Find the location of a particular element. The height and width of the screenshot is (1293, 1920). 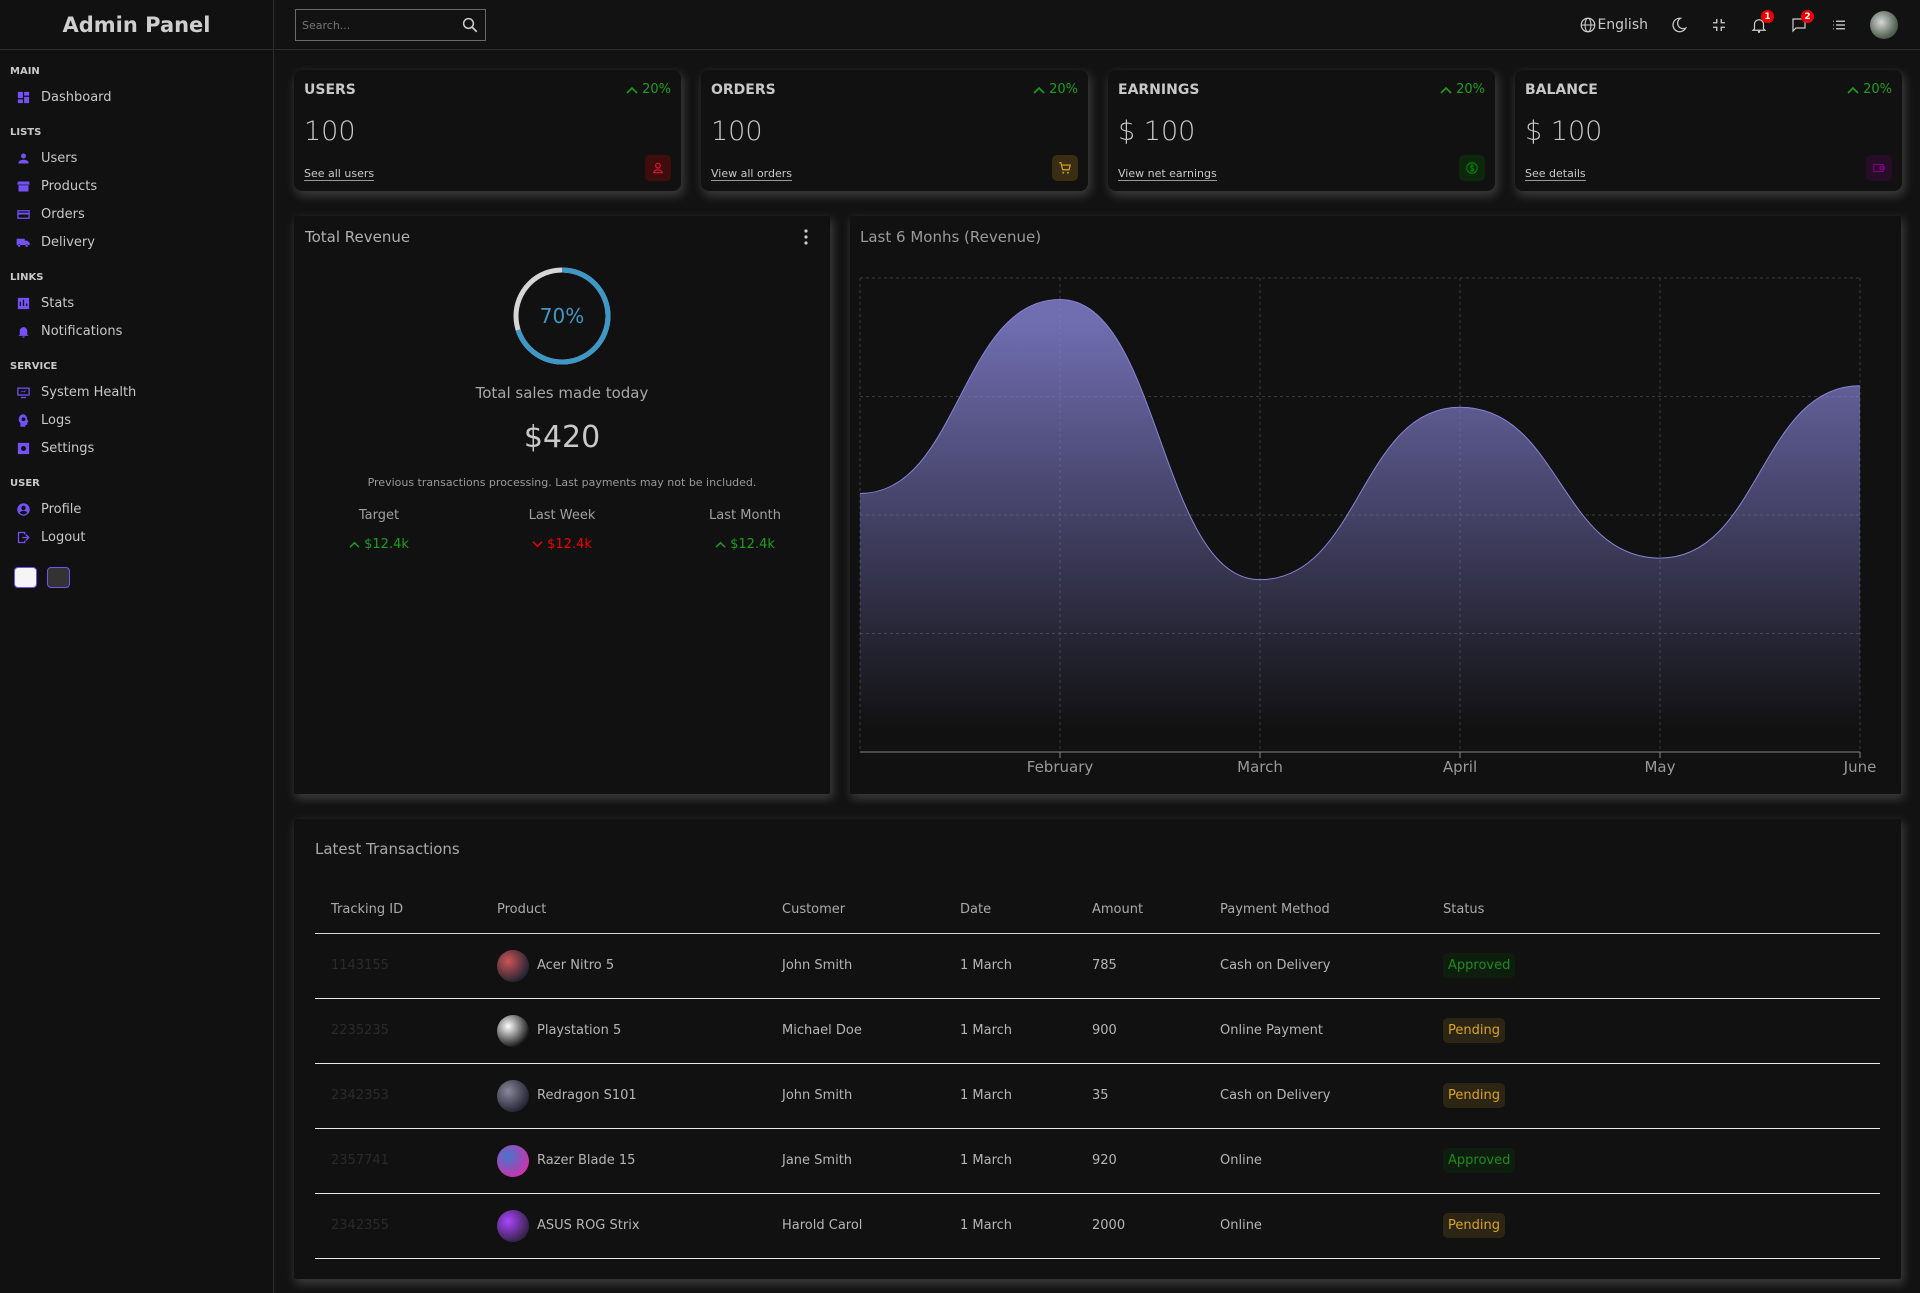

customer-cell: Harold Carol is located at coordinates (855, 1226).